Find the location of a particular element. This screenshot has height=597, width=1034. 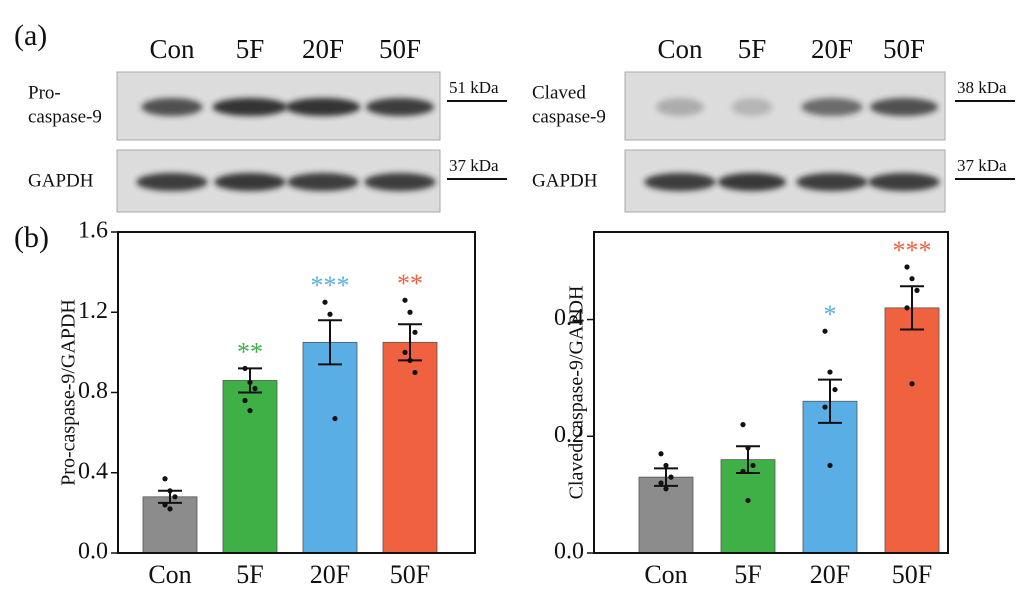

row-label: Pro- is located at coordinates (44, 92).